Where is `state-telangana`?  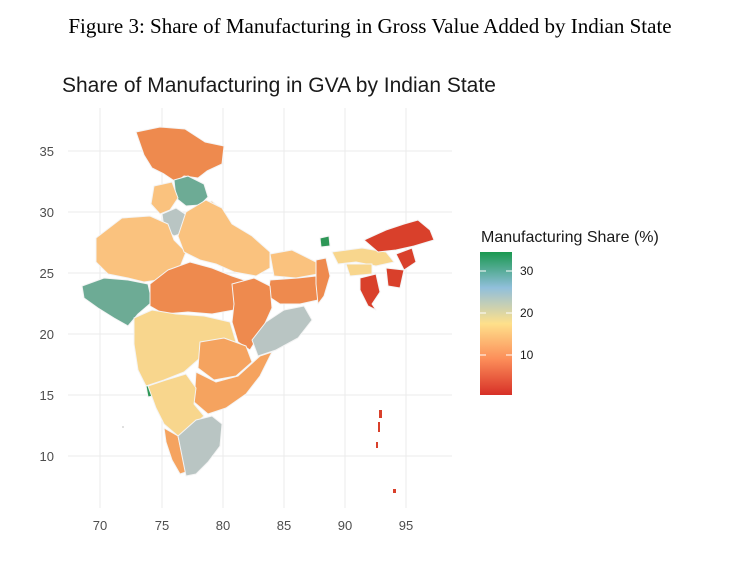
state-telangana is located at coordinates (225, 359).